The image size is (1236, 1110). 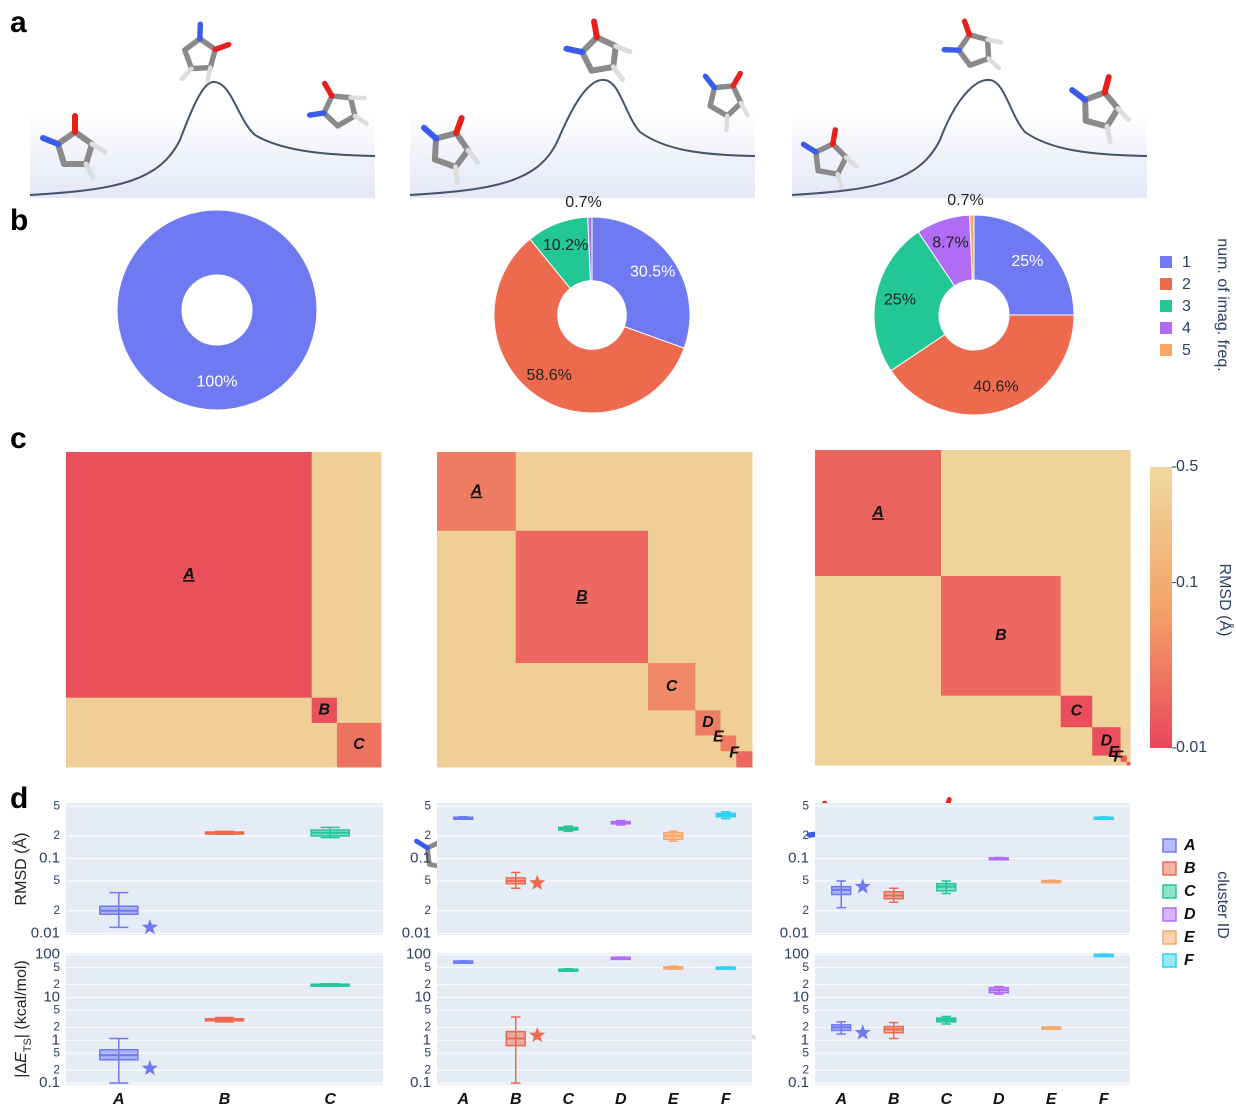 What do you see at coordinates (45, 932) in the screenshot?
I see `y-tick-label: 0.01` at bounding box center [45, 932].